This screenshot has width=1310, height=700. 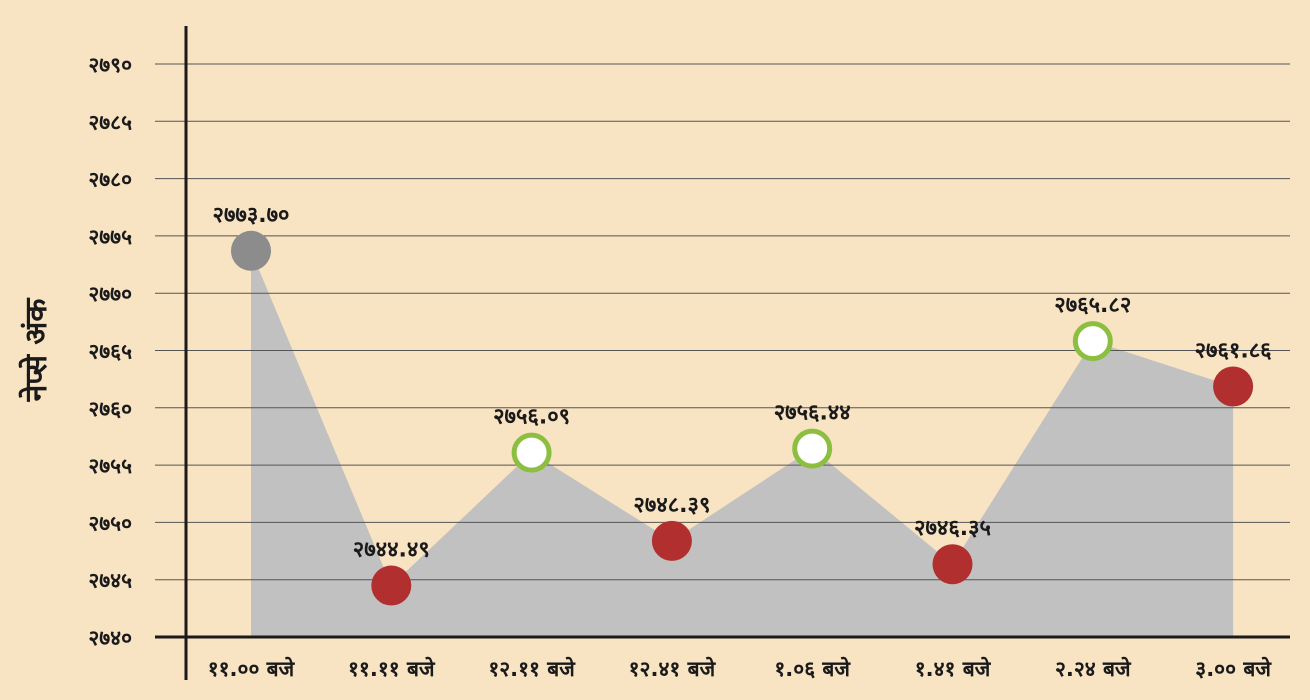 I want to click on x-tick-label: १२.४१ बजे, so click(x=673, y=668).